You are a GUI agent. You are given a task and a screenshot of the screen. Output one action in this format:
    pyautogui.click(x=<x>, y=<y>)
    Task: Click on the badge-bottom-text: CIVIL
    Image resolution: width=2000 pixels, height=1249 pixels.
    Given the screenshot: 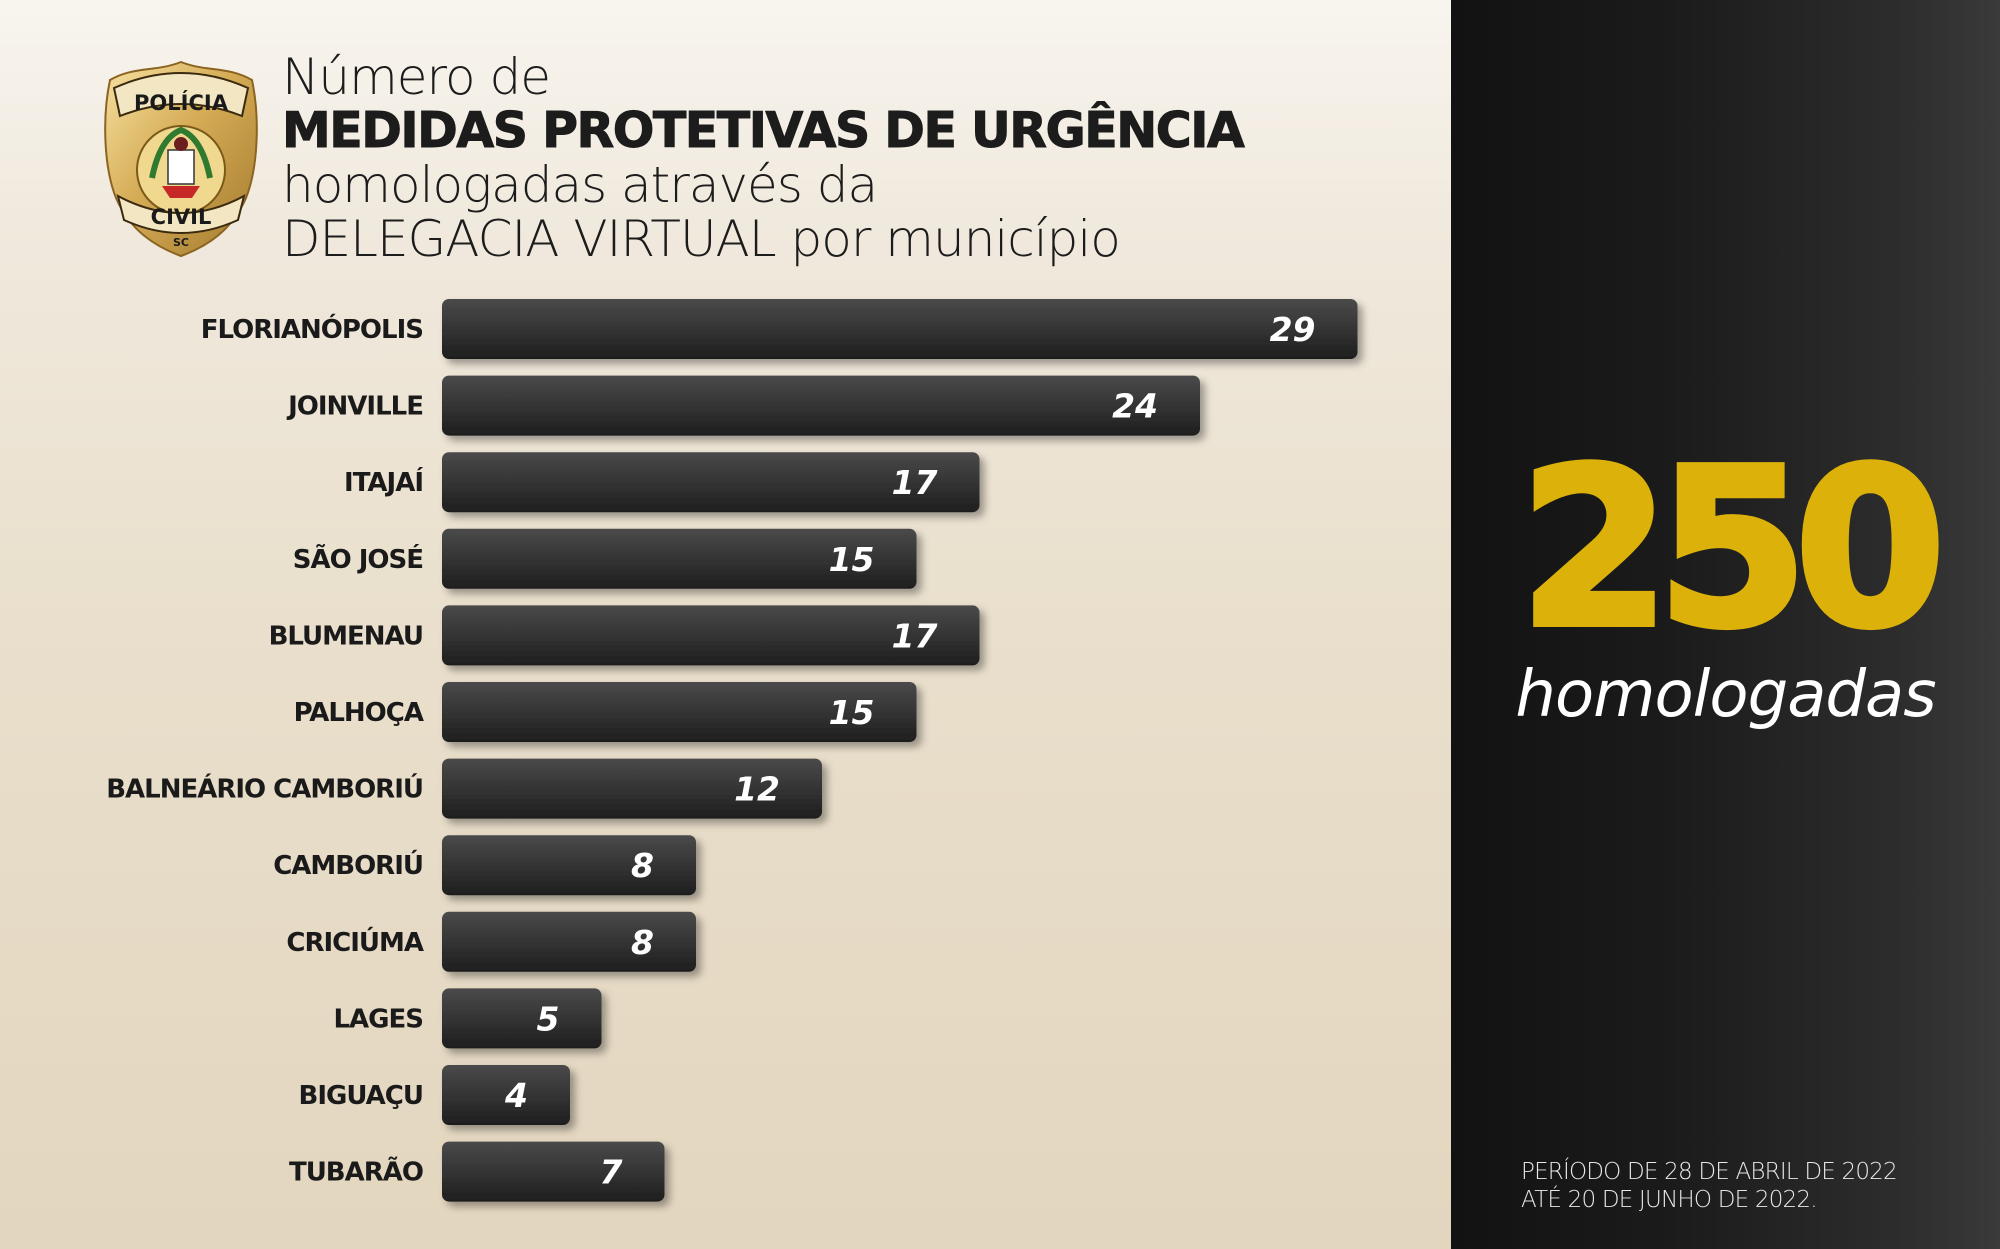 What is the action you would take?
    pyautogui.click(x=181, y=217)
    